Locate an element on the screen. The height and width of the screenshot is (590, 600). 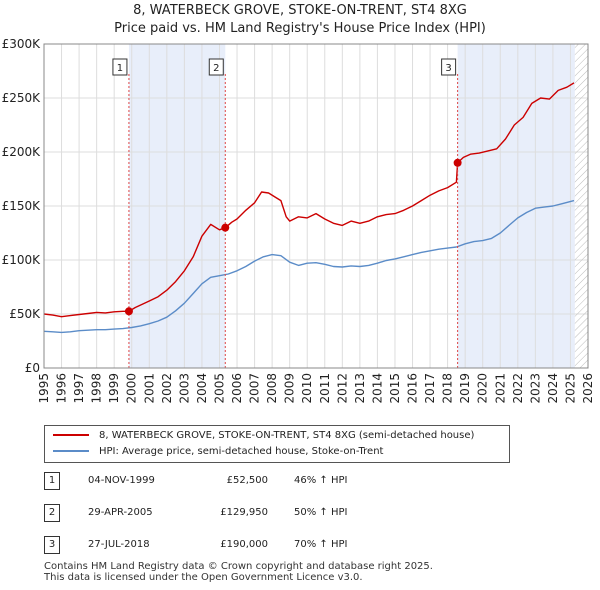
sale-number-label: 3 is located at coordinates (448, 68).